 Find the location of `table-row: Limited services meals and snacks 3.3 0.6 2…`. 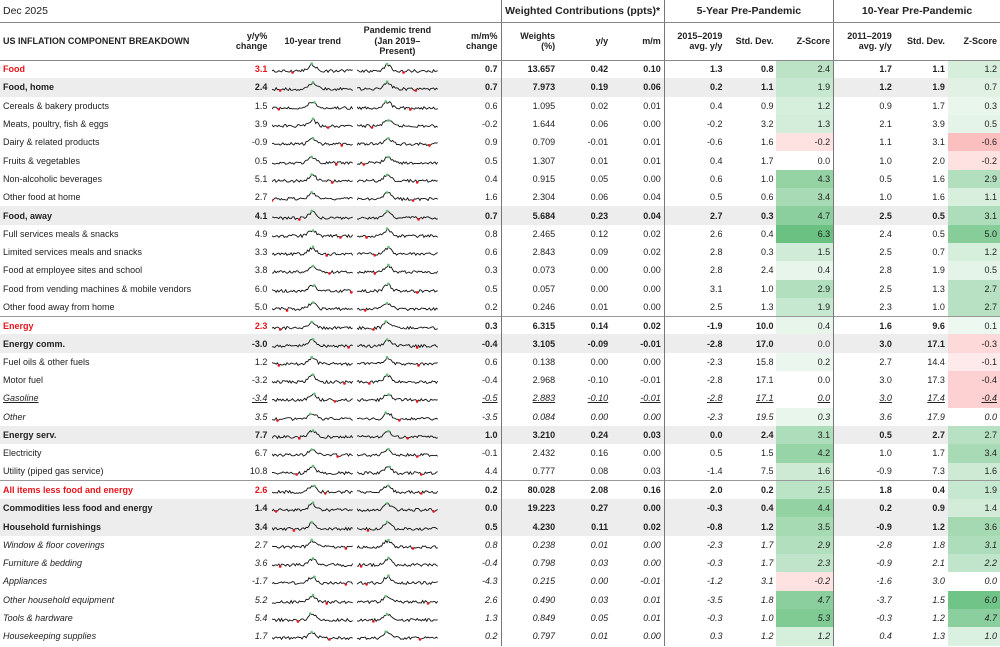

table-row: Limited services meals and snacks 3.3 0.6 2… is located at coordinates (500, 252).